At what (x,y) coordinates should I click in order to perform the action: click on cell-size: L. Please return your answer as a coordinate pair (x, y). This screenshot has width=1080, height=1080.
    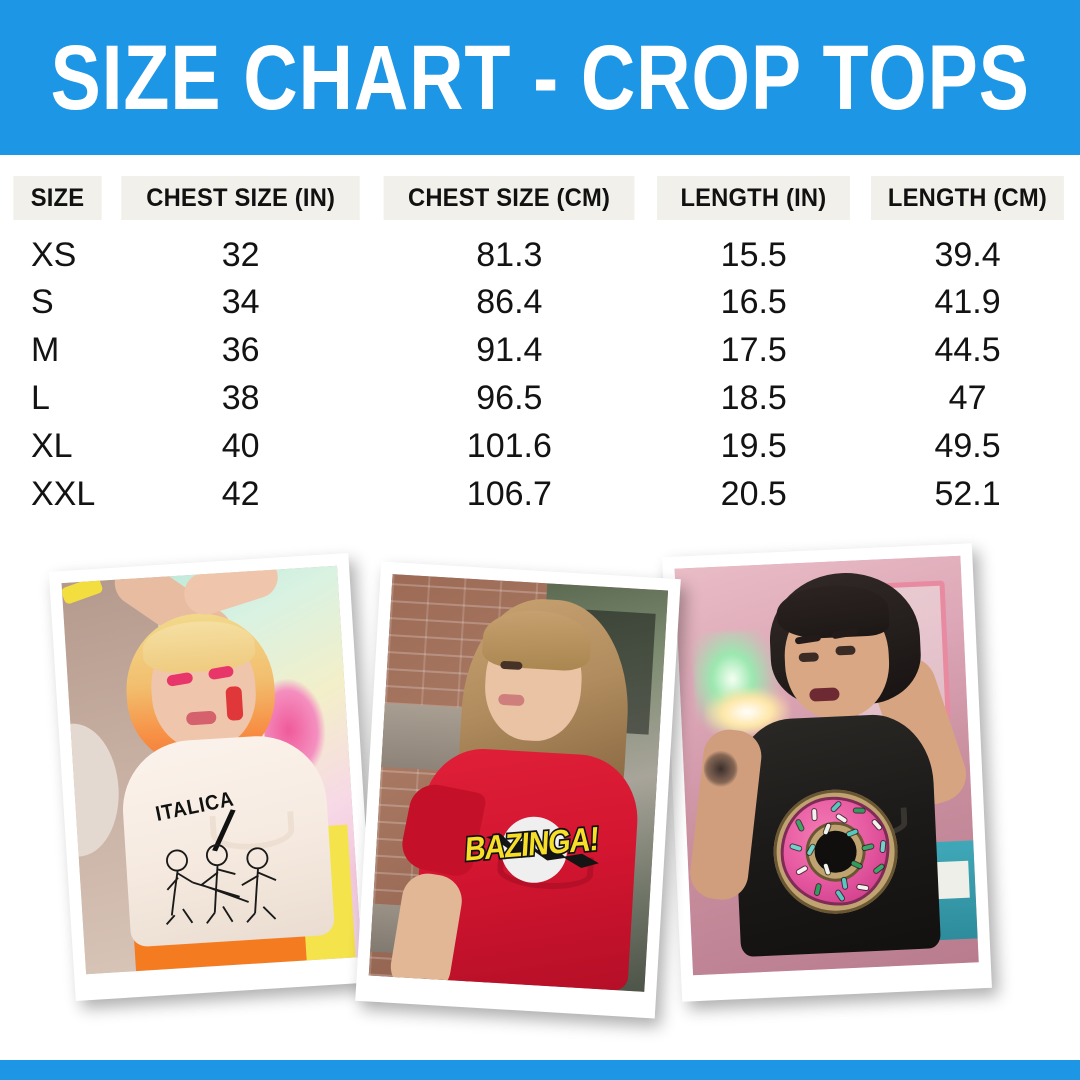
    Looking at the image, I should click on (40, 397).